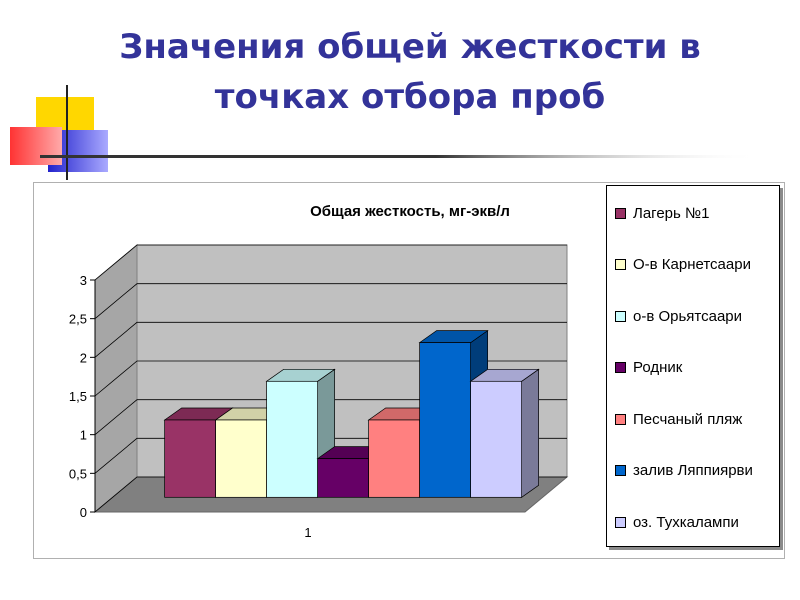 This screenshot has height=600, width=800. What do you see at coordinates (688, 316) in the screenshot?
I see `legend-label: о-в Орьятсаари` at bounding box center [688, 316].